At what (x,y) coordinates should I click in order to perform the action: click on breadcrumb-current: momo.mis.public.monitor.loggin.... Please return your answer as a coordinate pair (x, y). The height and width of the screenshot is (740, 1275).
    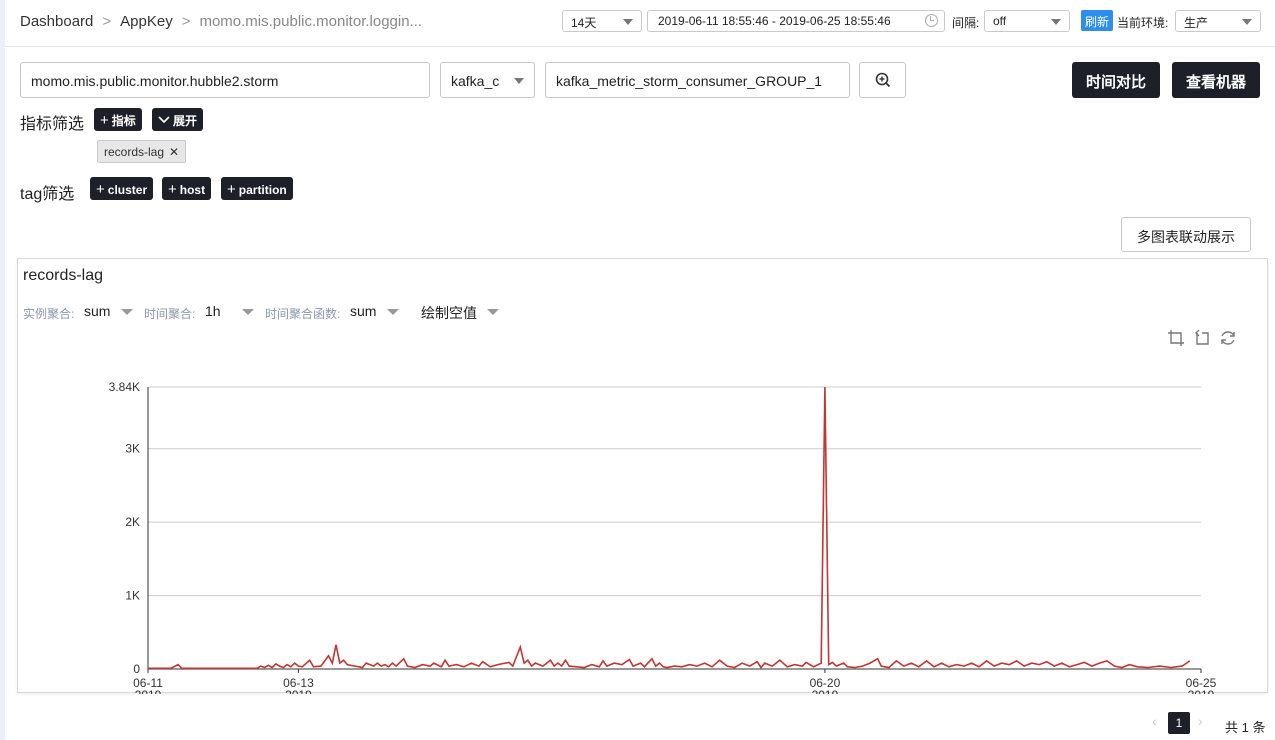
    Looking at the image, I should click on (311, 21).